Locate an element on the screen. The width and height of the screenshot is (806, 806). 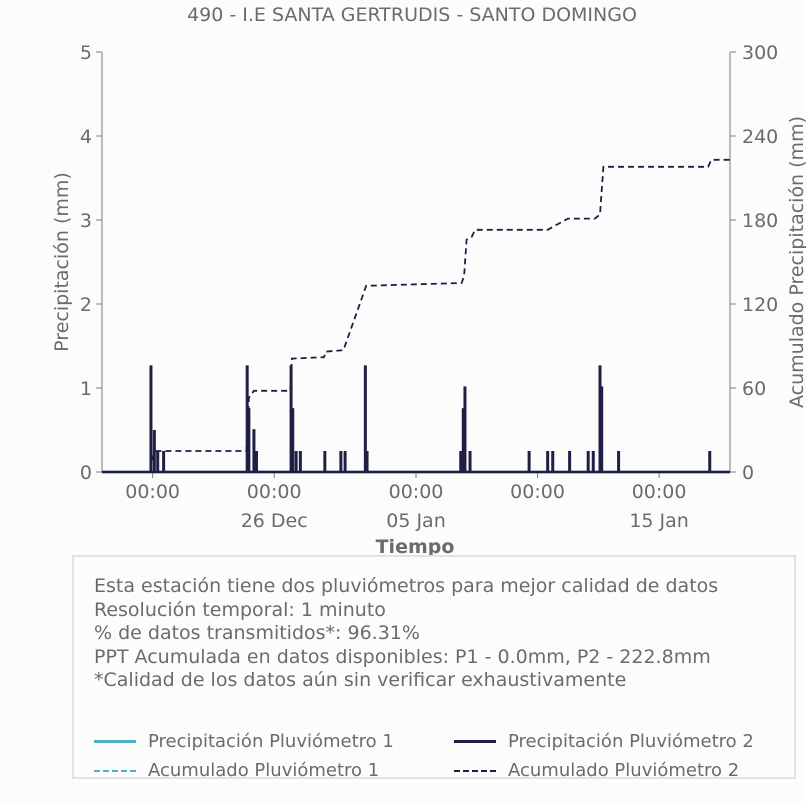
x-axis-label: Tiempo is located at coordinates (415, 547).